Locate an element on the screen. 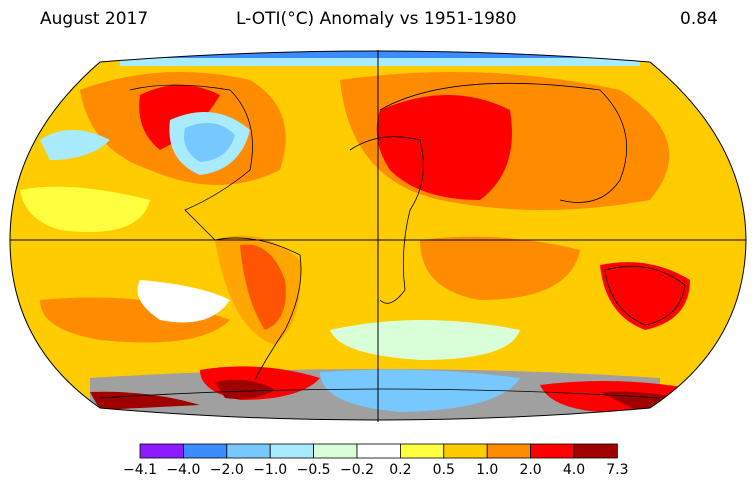  coast-north-america is located at coordinates (191, 162).